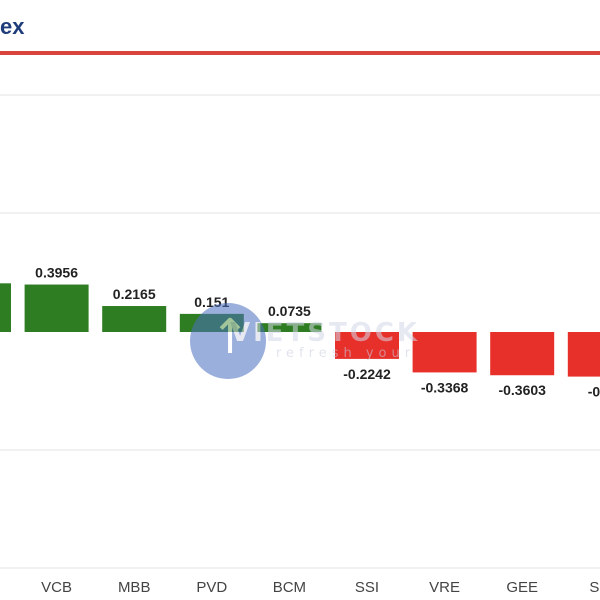 The image size is (600, 600). I want to click on bar-gee, so click(522, 354).